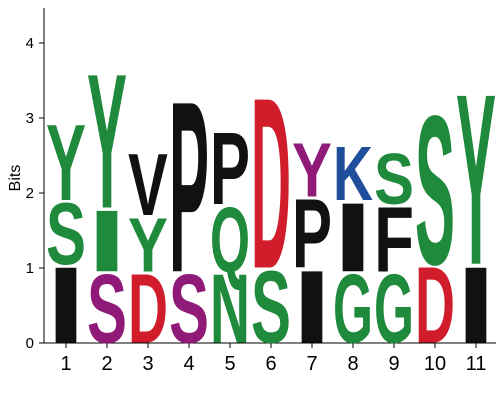 Image resolution: width=500 pixels, height=400 pixels. What do you see at coordinates (476, 364) in the screenshot?
I see `x-tick-label: 11` at bounding box center [476, 364].